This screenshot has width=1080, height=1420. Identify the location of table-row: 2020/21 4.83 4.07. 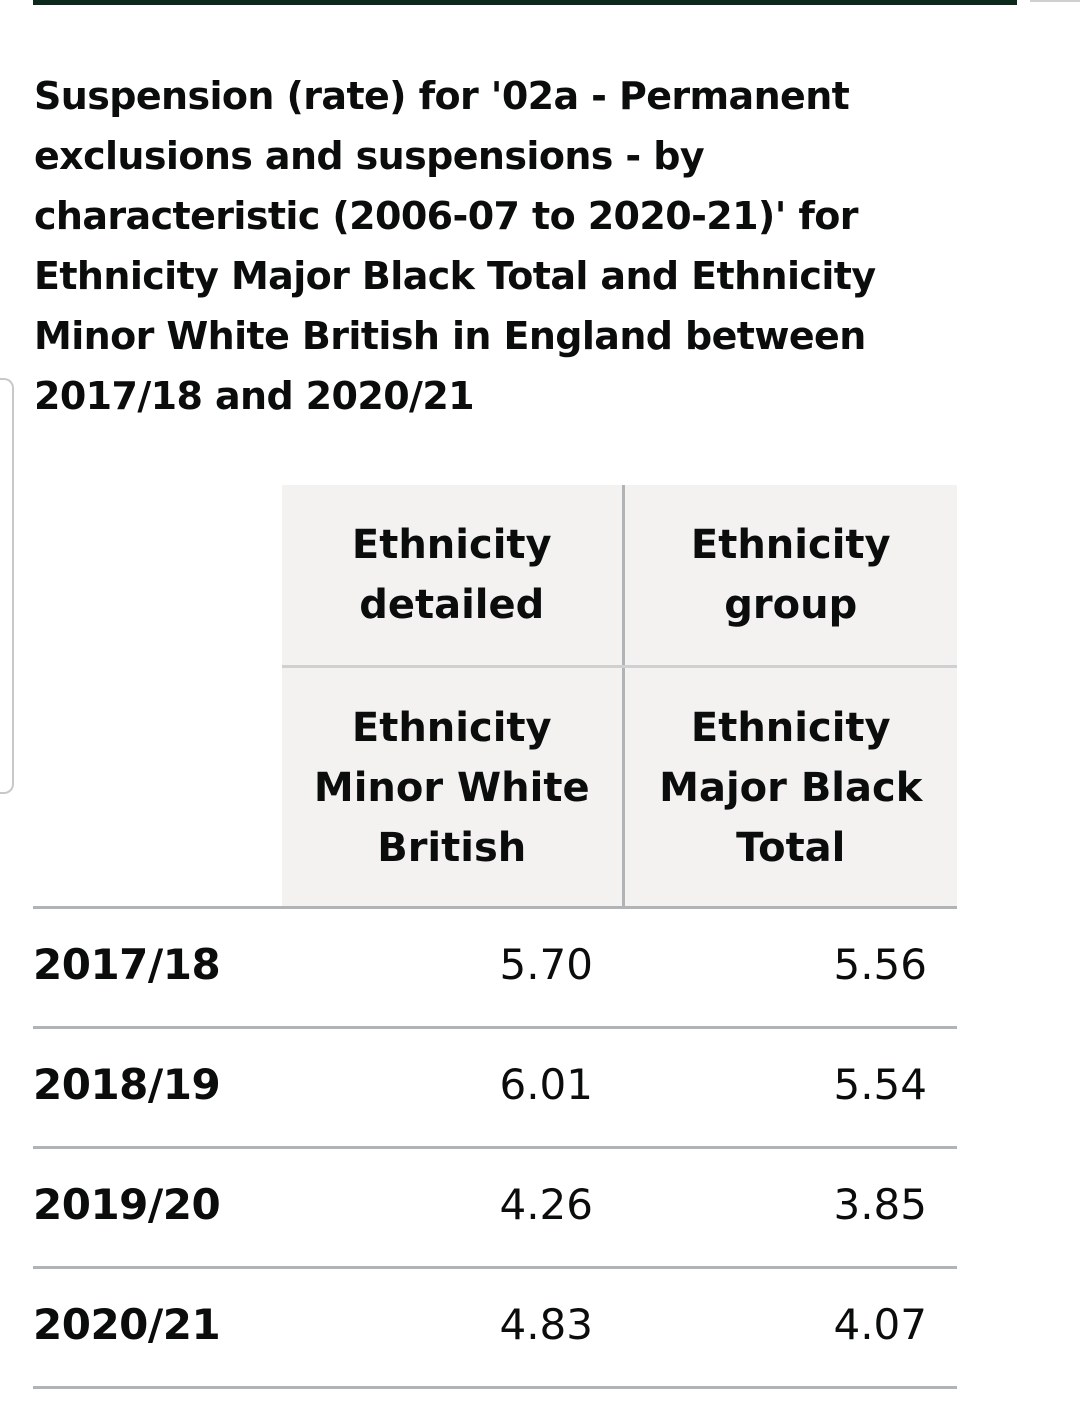
(495, 1328).